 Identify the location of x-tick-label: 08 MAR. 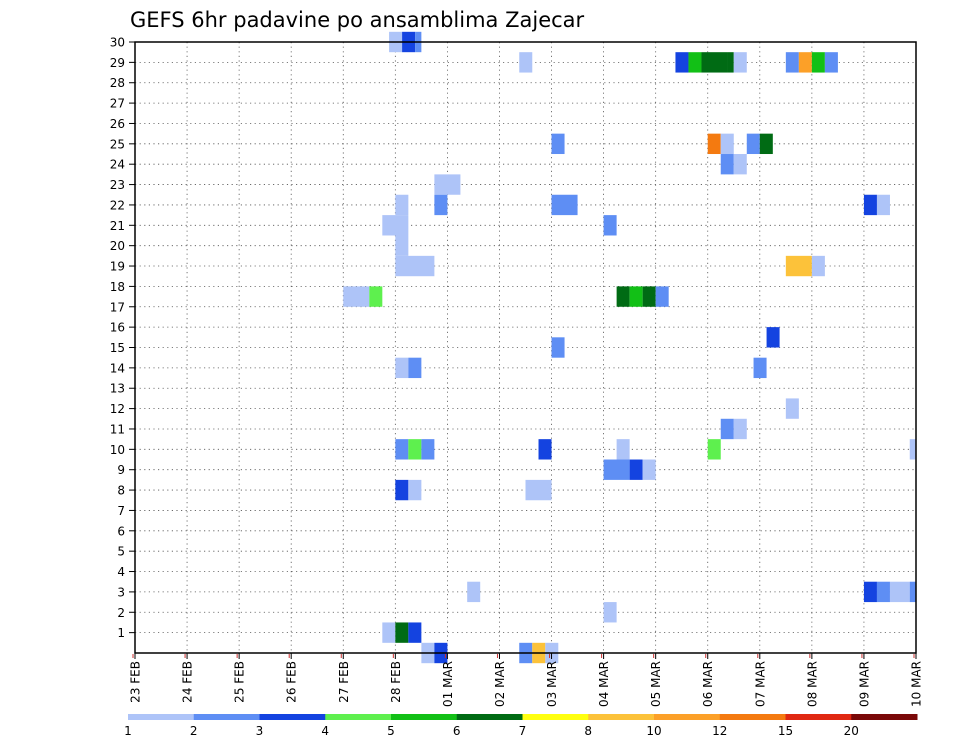
(812, 684).